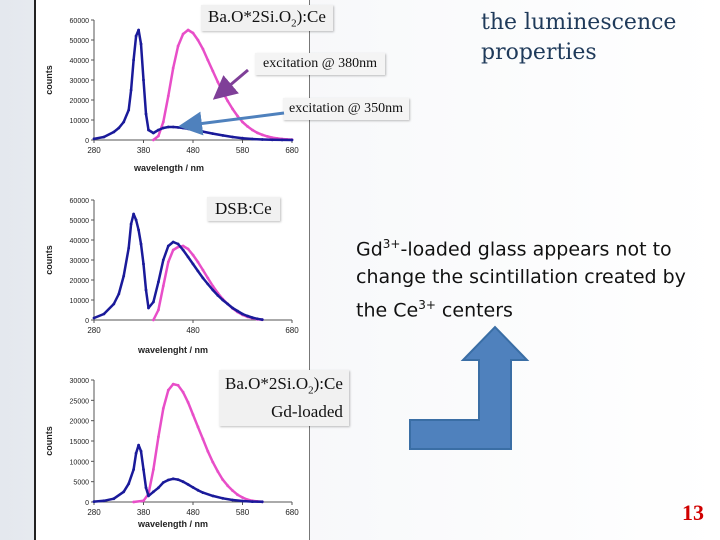  I want to click on x-tick-label: 680, so click(292, 150).